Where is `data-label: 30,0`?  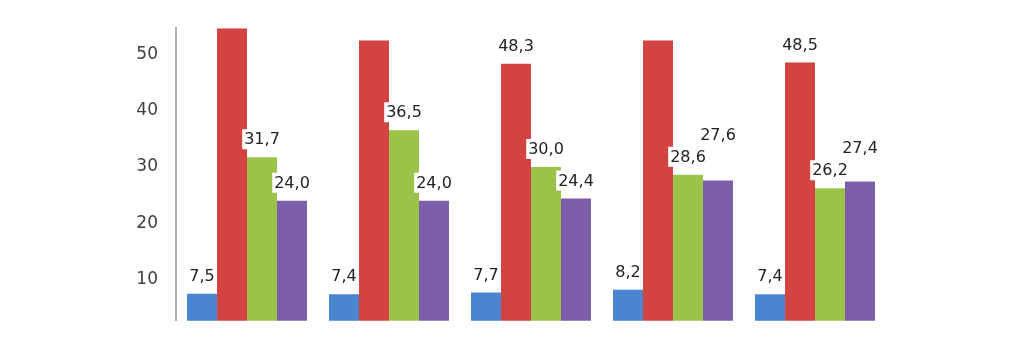
data-label: 30,0 is located at coordinates (546, 149).